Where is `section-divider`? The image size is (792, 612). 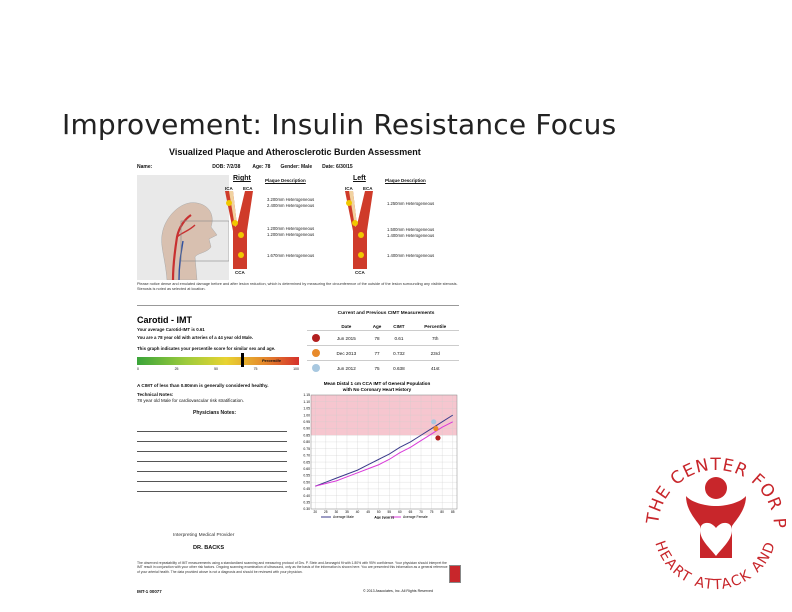
section-divider is located at coordinates (298, 305).